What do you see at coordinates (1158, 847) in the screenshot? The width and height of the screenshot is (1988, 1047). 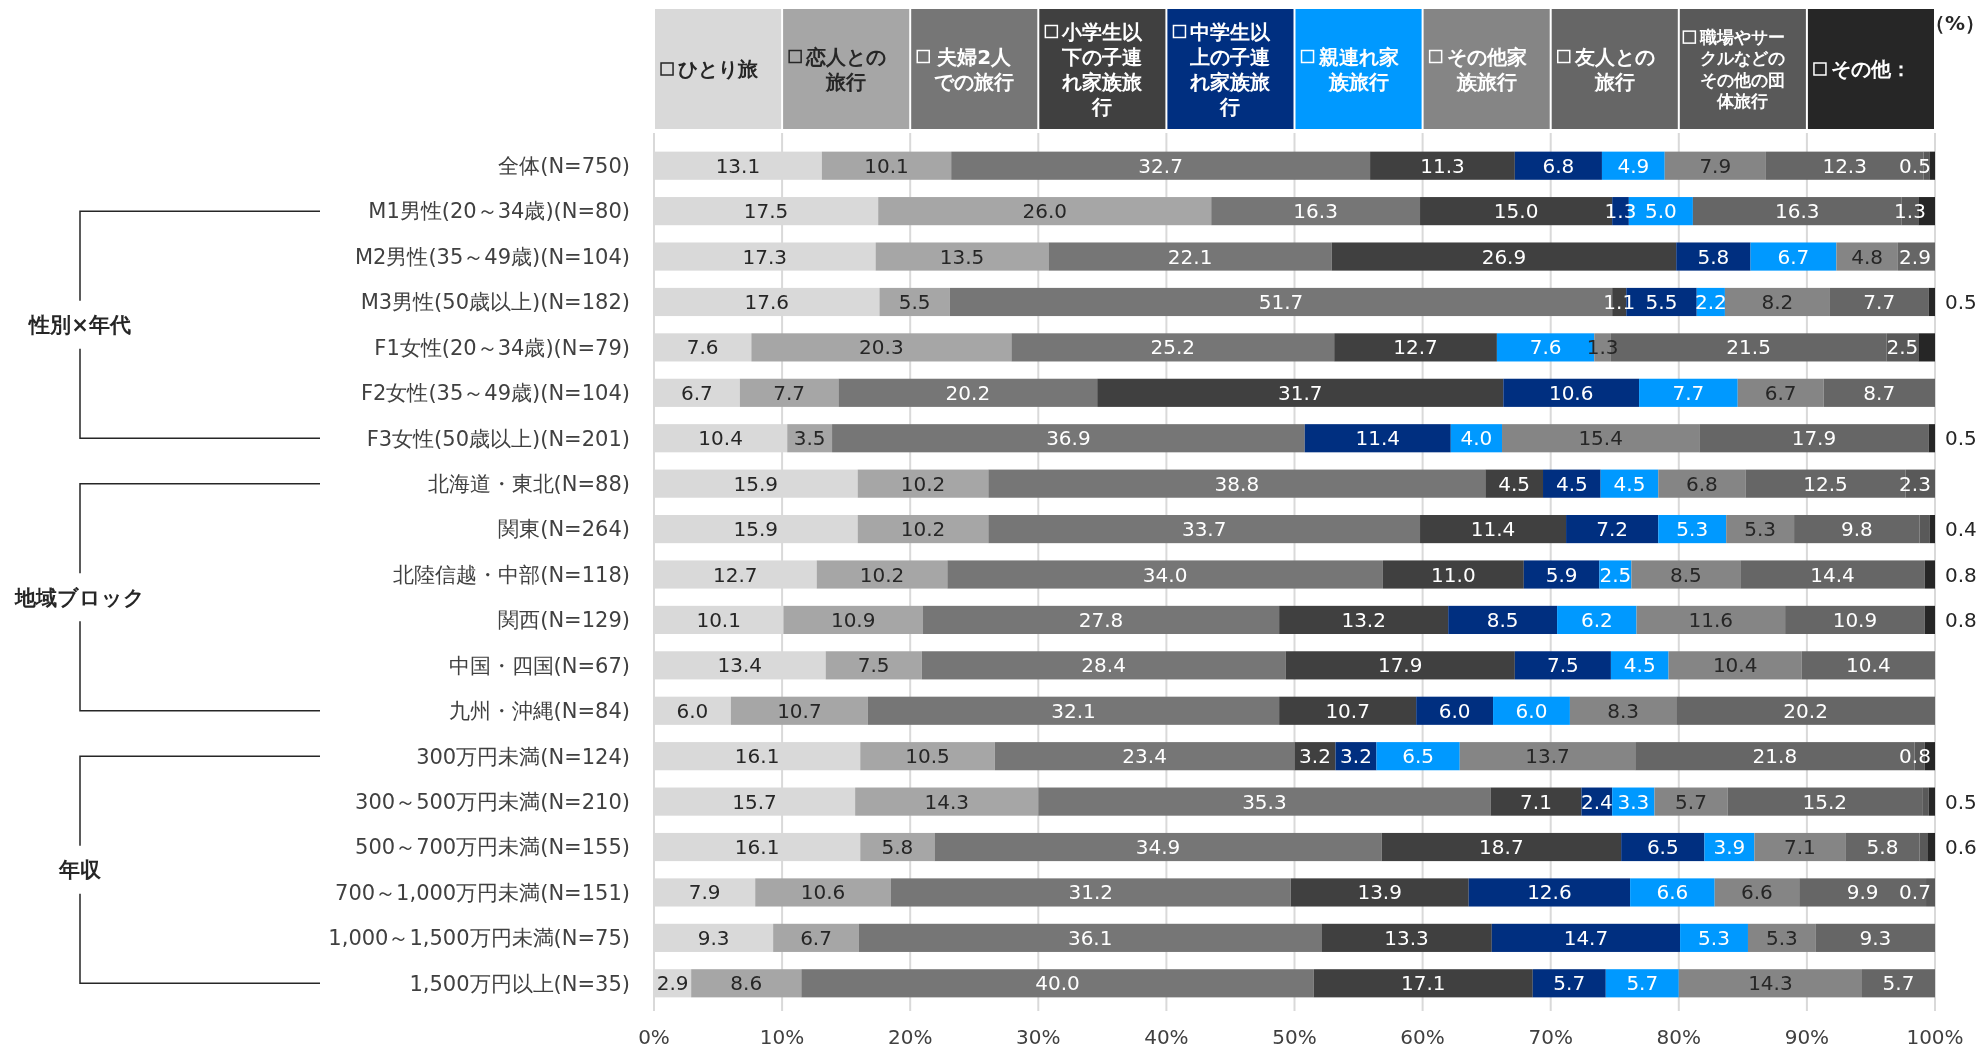 I see `data-label: 34.9` at bounding box center [1158, 847].